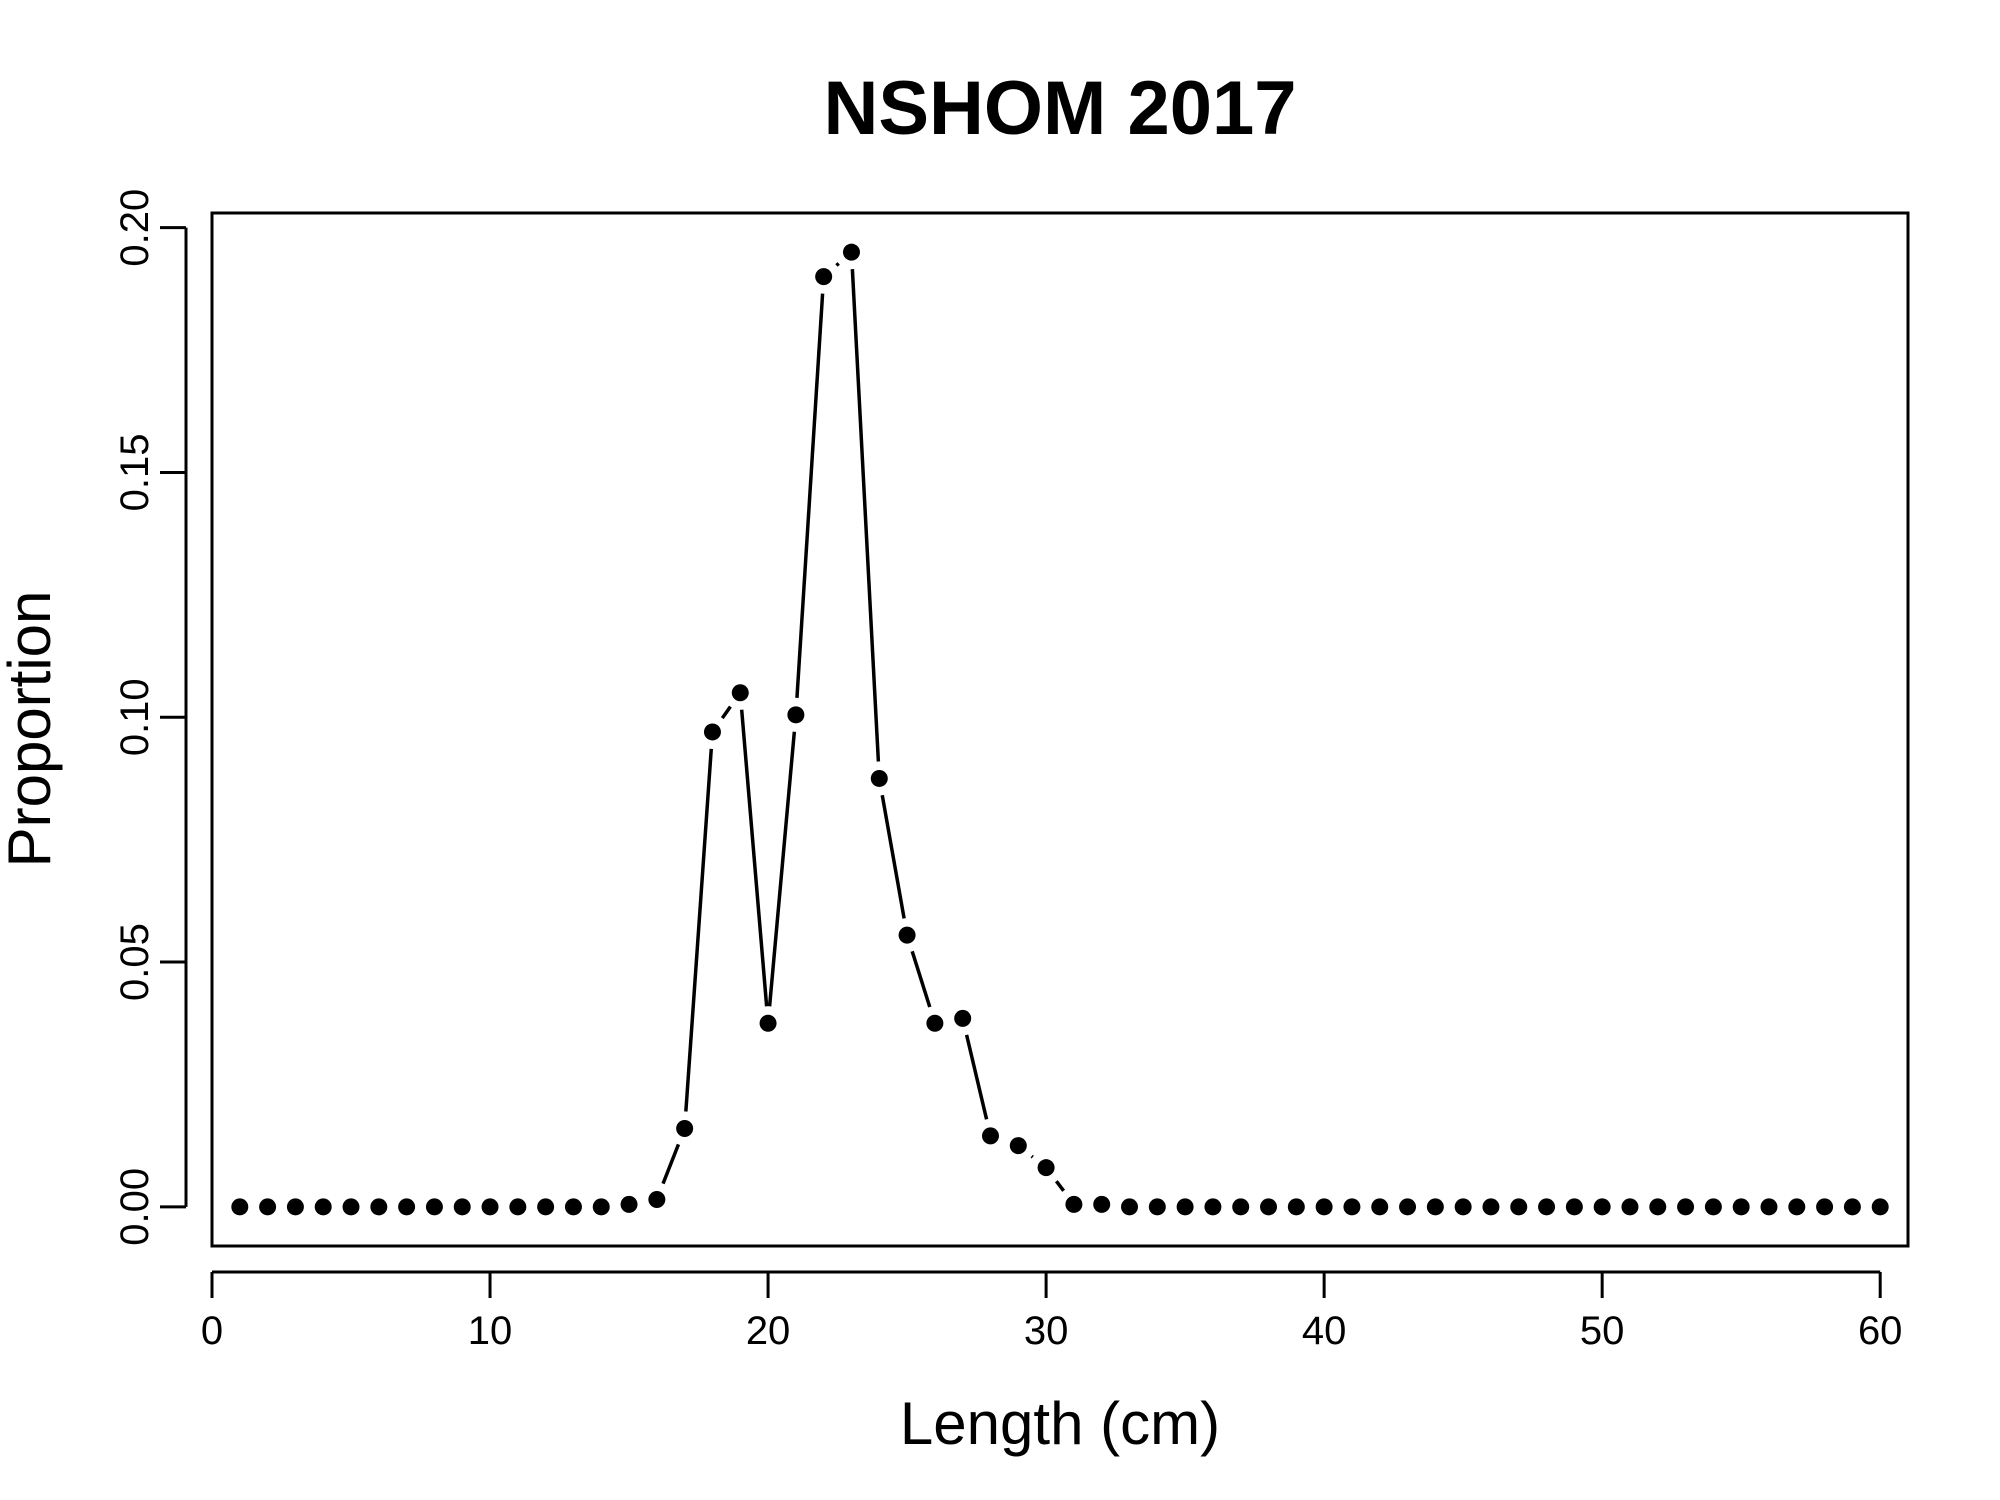 The width and height of the screenshot is (2000, 1500). Describe the element at coordinates (135, 717) in the screenshot. I see `y-tick-label: 0.10` at that location.